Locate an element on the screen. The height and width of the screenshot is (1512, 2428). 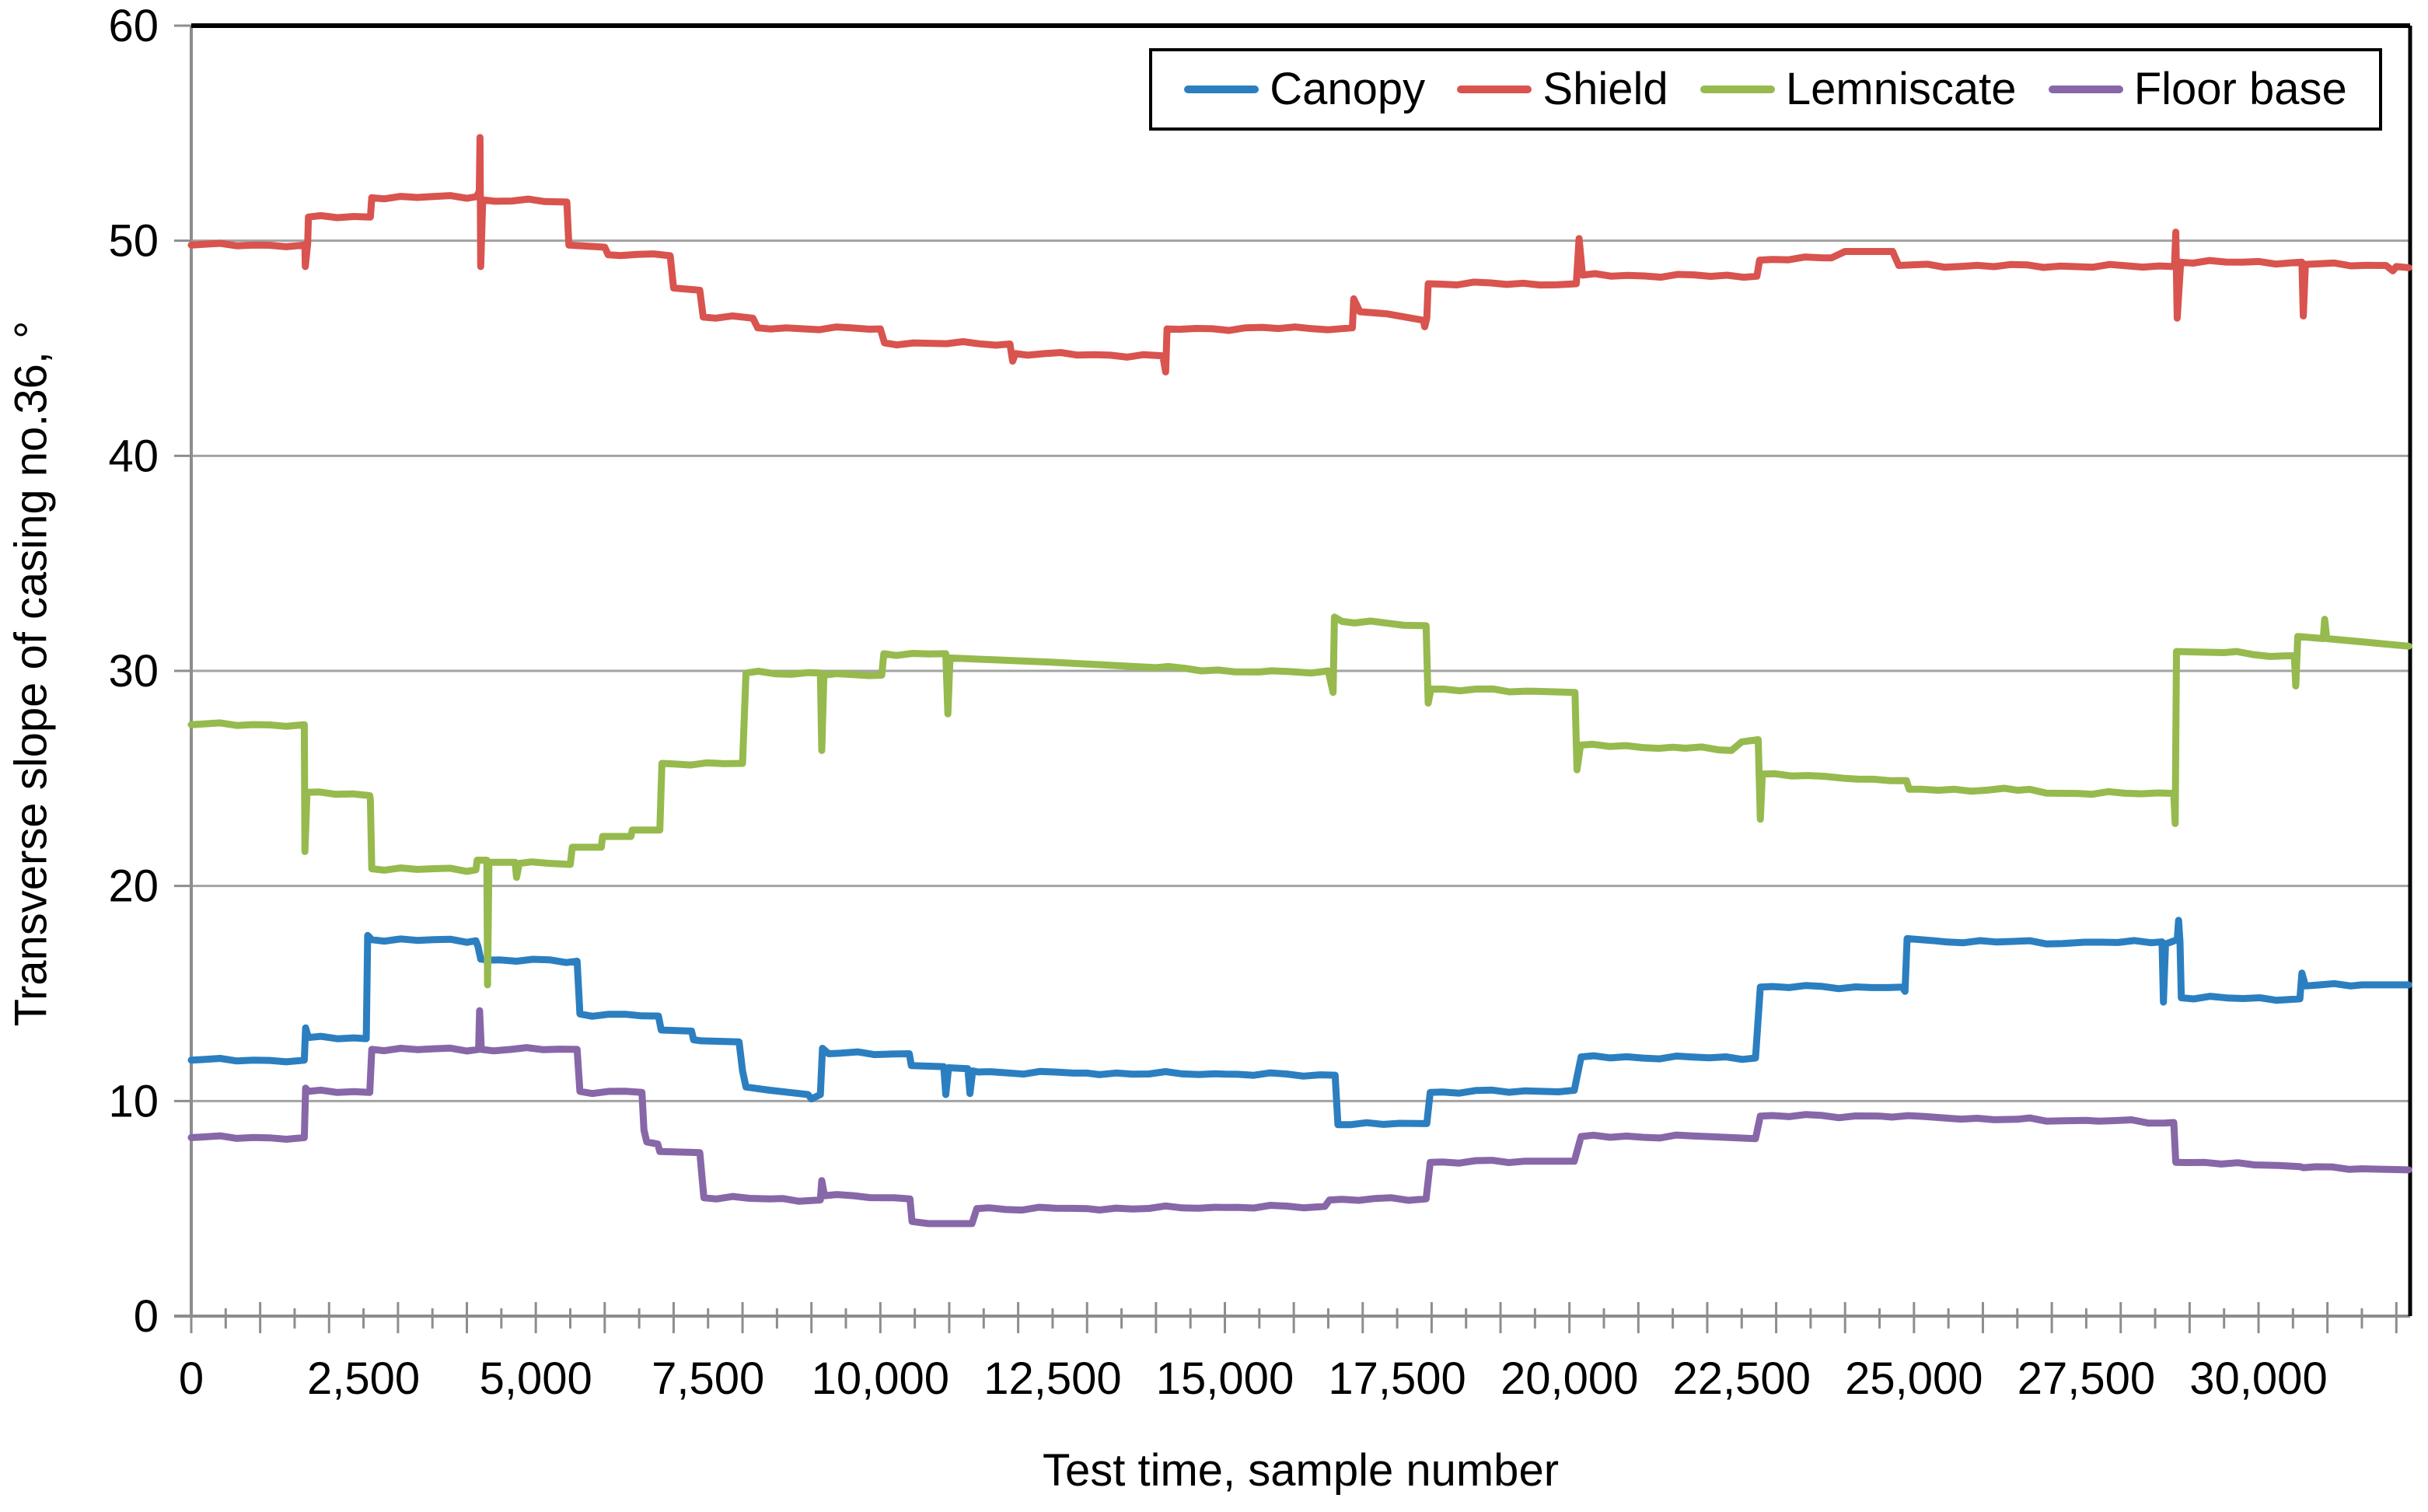
y-tick-label: 20 is located at coordinates (134, 886).